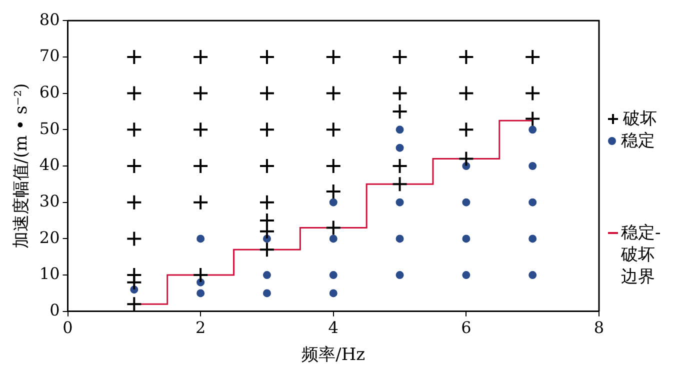 The width and height of the screenshot is (700, 378). What do you see at coordinates (55, 310) in the screenshot?
I see `y-tick-label: 0` at bounding box center [55, 310].